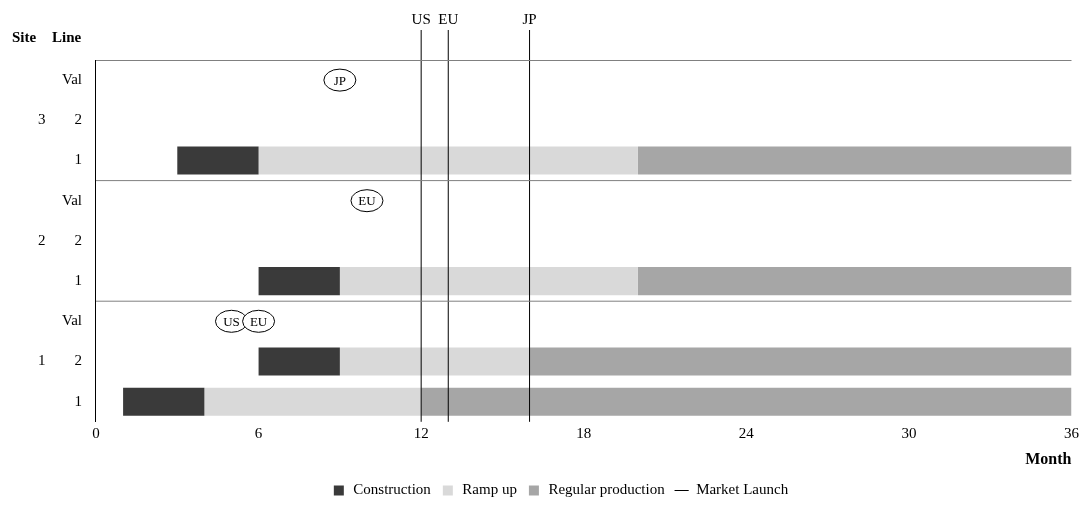 The image size is (1090, 517). Describe the element at coordinates (258, 432) in the screenshot. I see `x-tick-label: 6` at that location.